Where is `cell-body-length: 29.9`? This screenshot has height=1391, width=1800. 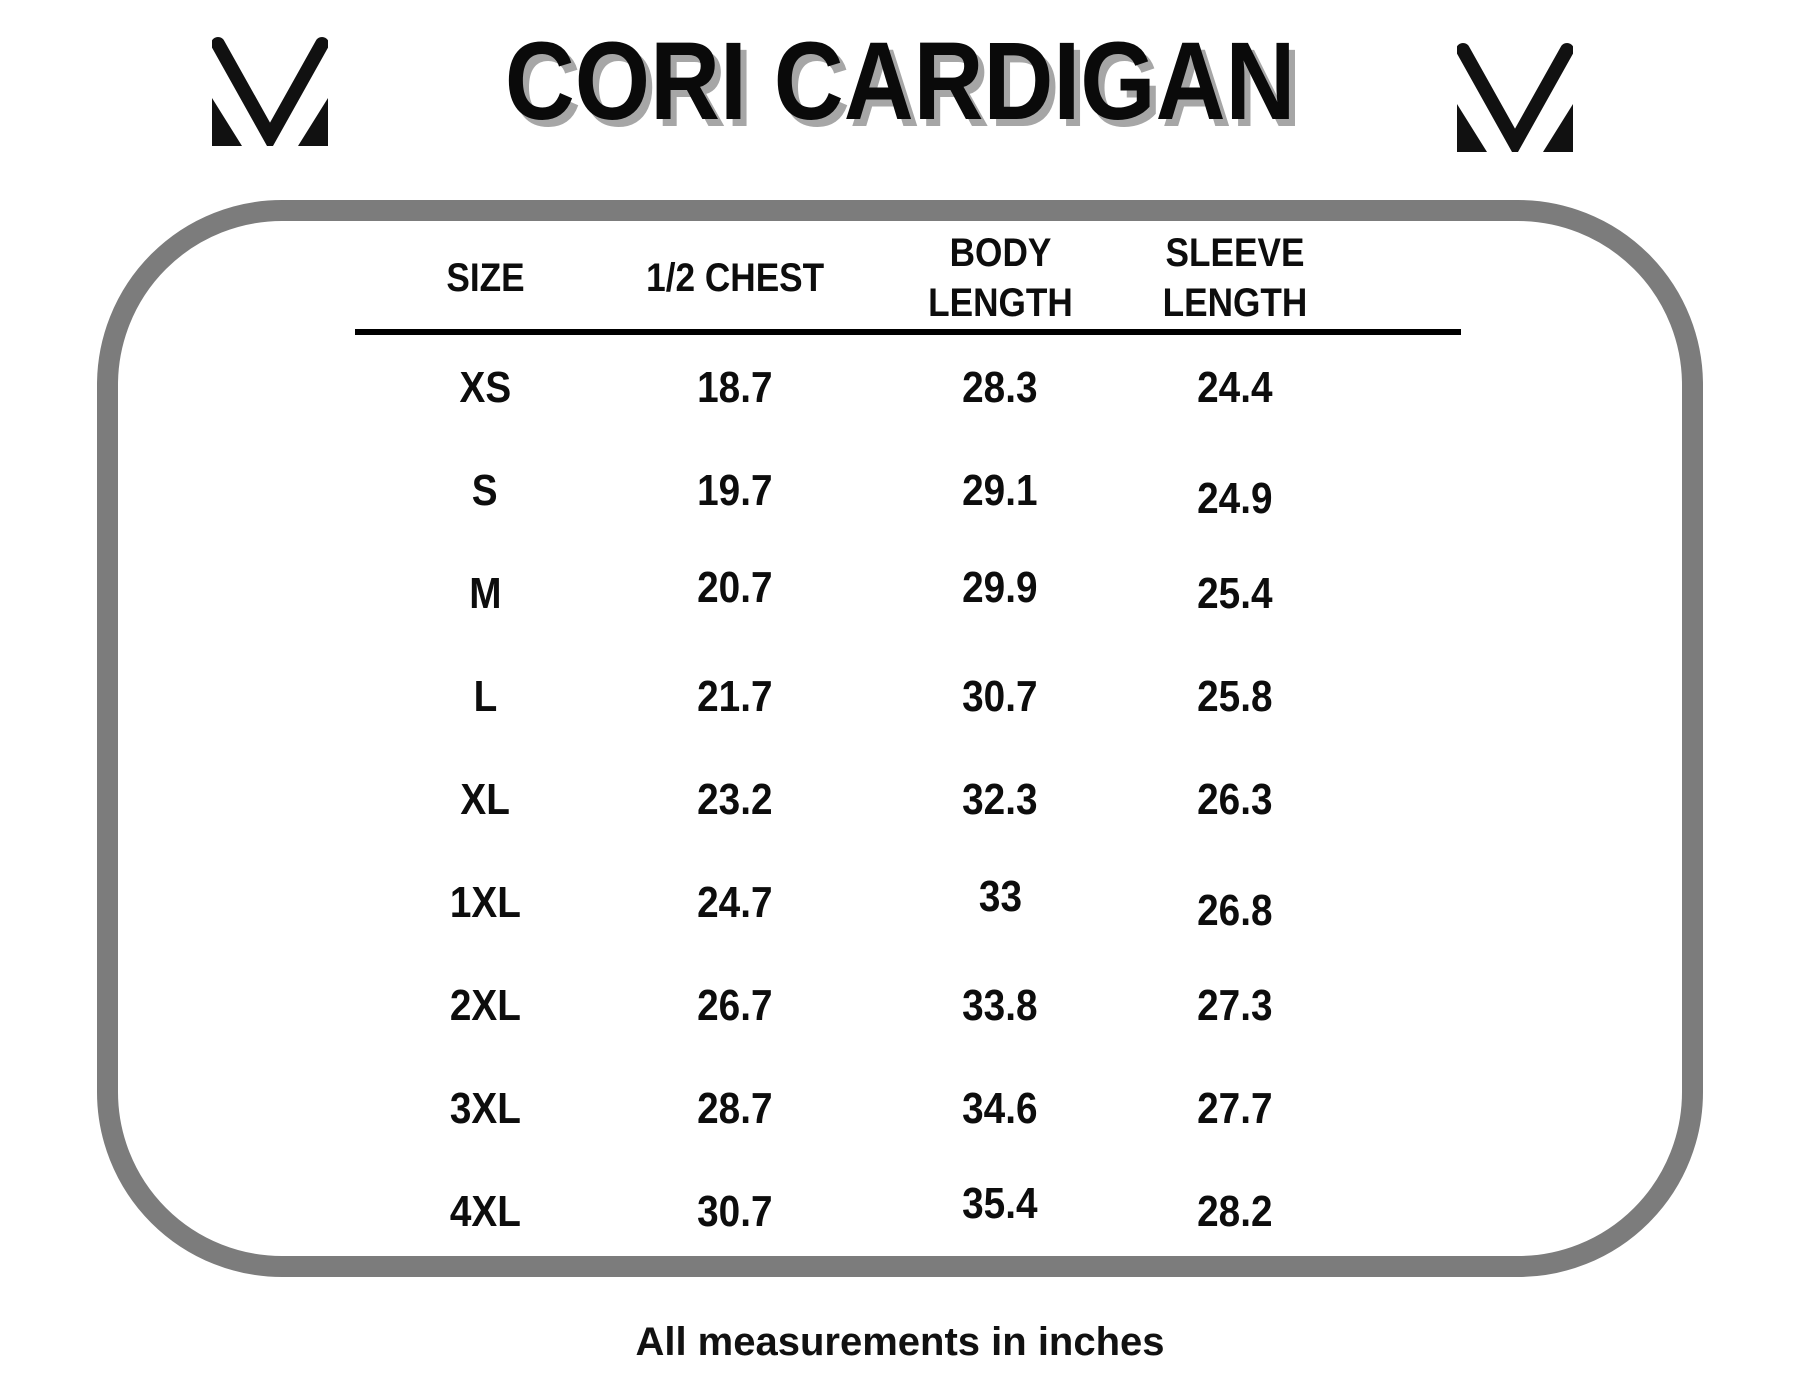
cell-body-length: 29.9 is located at coordinates (1000, 587).